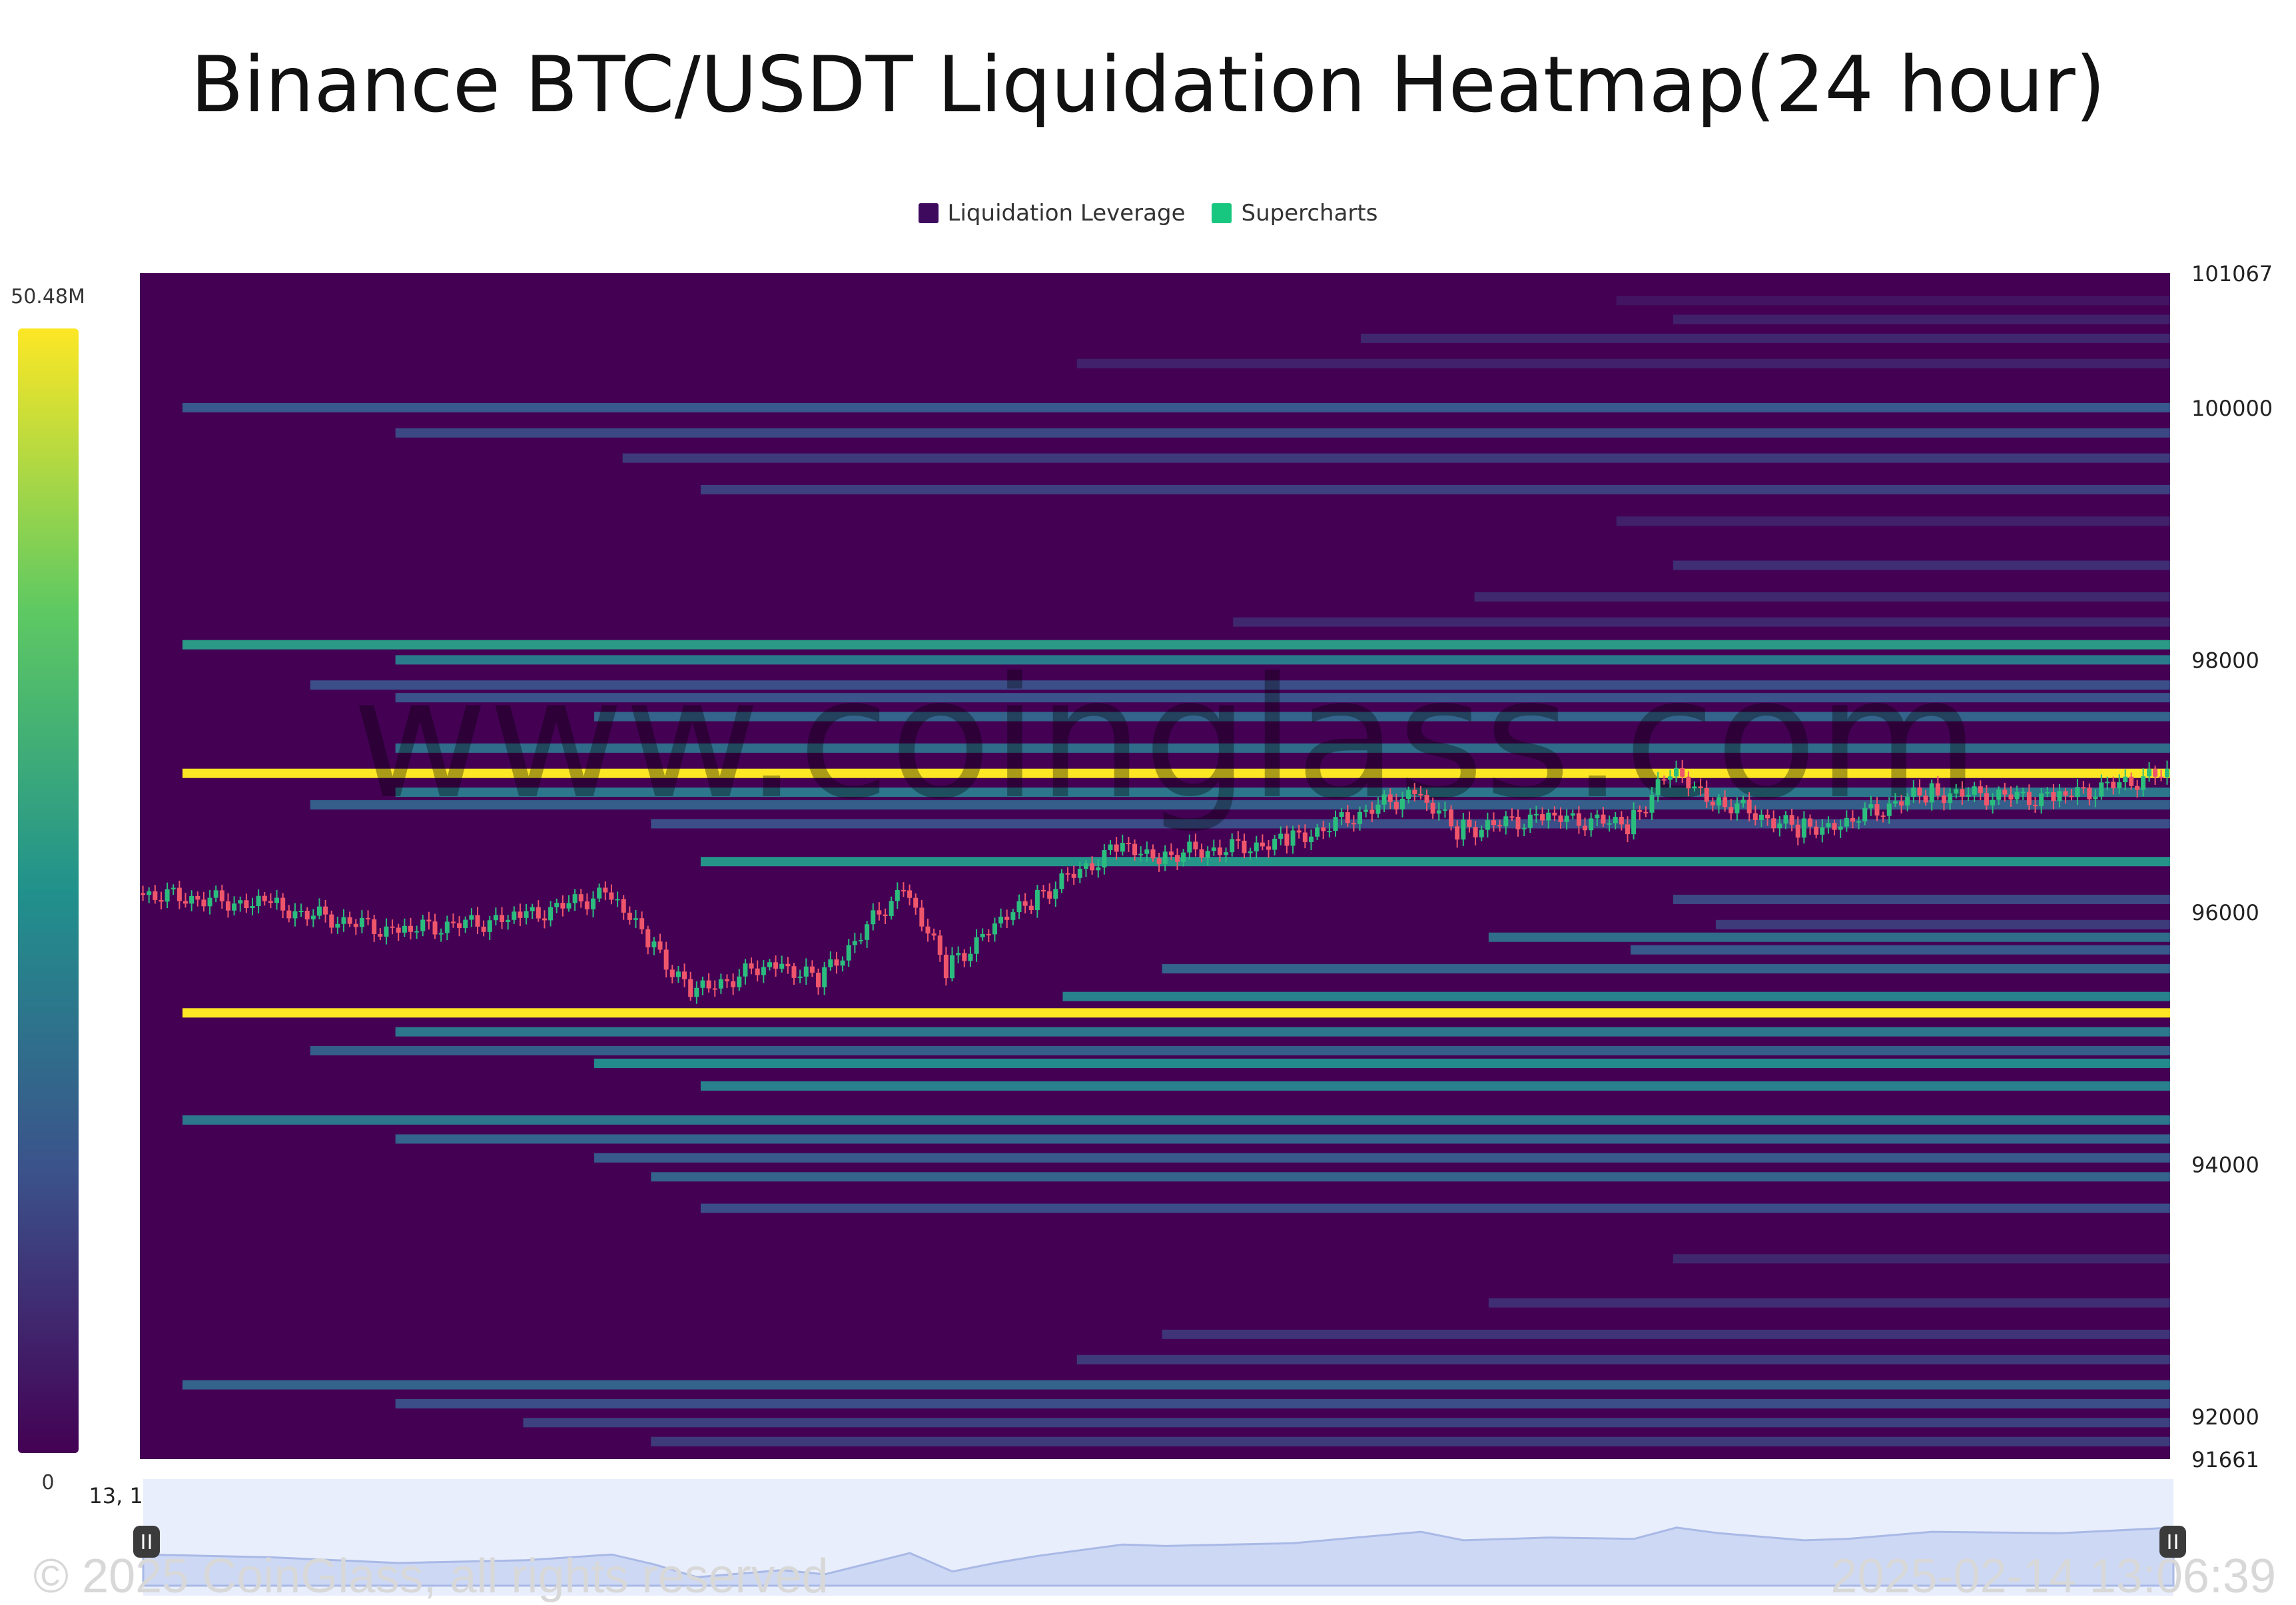  Describe the element at coordinates (1159, 1537) in the screenshot. I see `range-navigator` at that location.